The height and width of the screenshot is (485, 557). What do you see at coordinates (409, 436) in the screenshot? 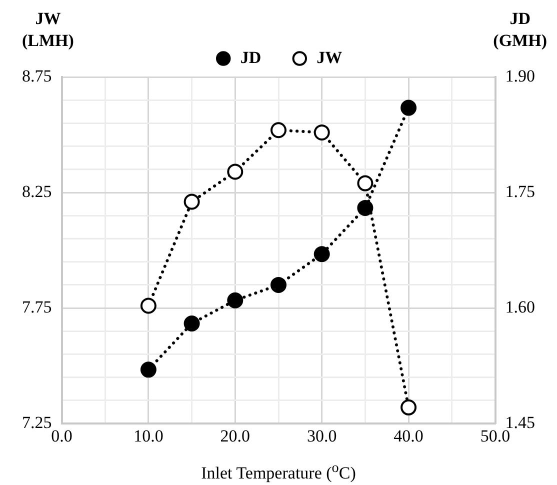
I see `x-tick-label: 40.0` at bounding box center [409, 436].